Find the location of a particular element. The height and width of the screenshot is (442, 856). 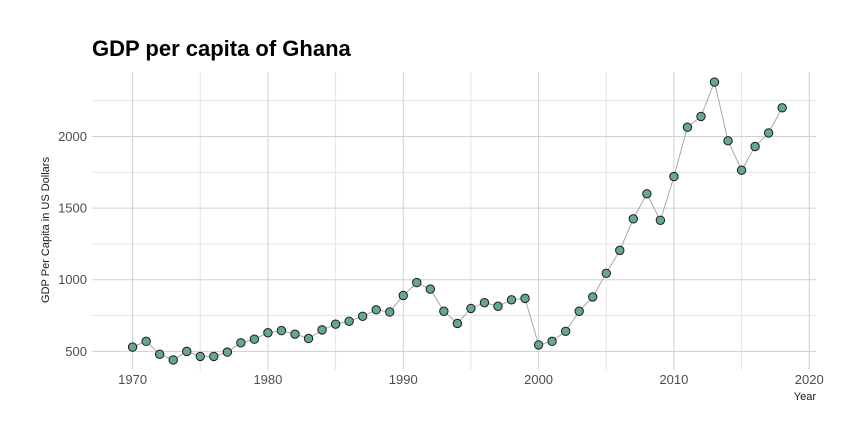

x-tick-label: 1980 is located at coordinates (267, 379).